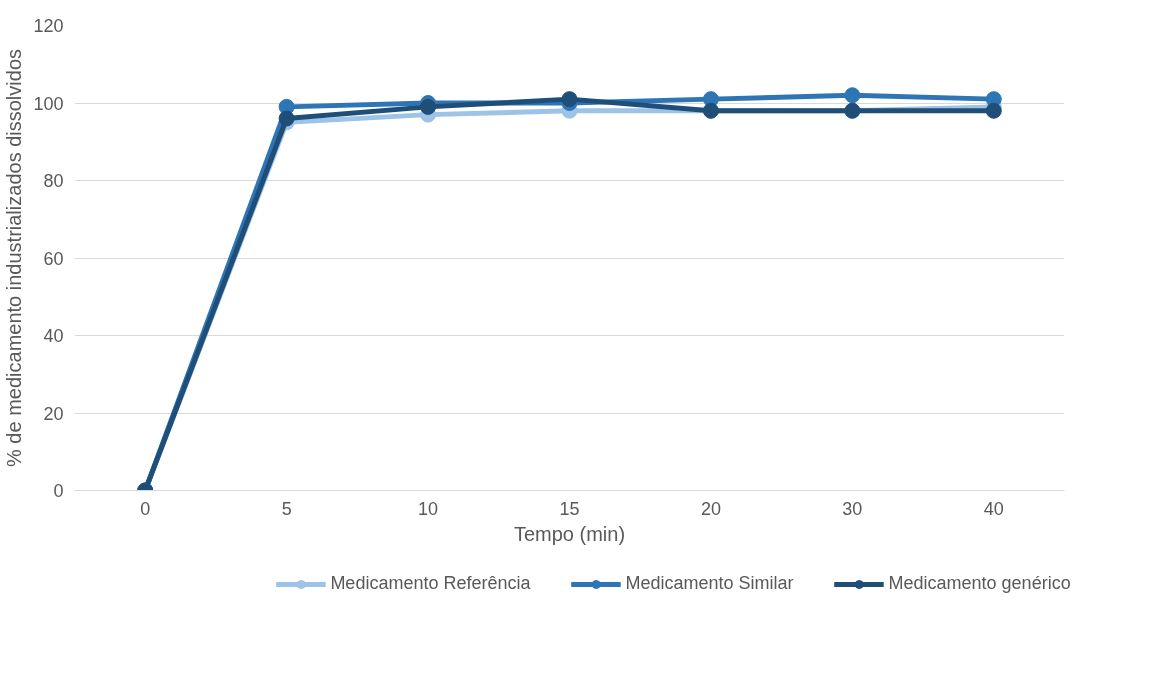 This screenshot has width=1156, height=675. What do you see at coordinates (569, 533) in the screenshot?
I see `x-axis-title: Tempo (min)` at bounding box center [569, 533].